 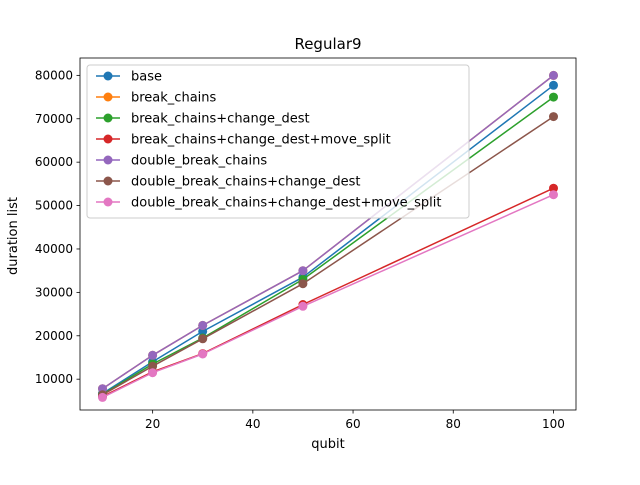 What do you see at coordinates (54, 249) in the screenshot?
I see `y-tick-label-3: 40000` at bounding box center [54, 249].